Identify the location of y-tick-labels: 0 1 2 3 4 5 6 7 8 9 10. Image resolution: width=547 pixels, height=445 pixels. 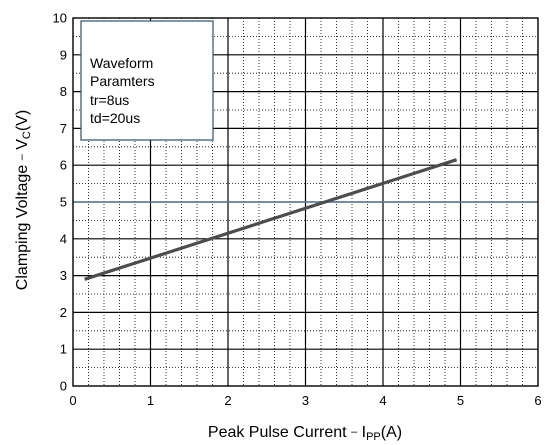
(60, 202).